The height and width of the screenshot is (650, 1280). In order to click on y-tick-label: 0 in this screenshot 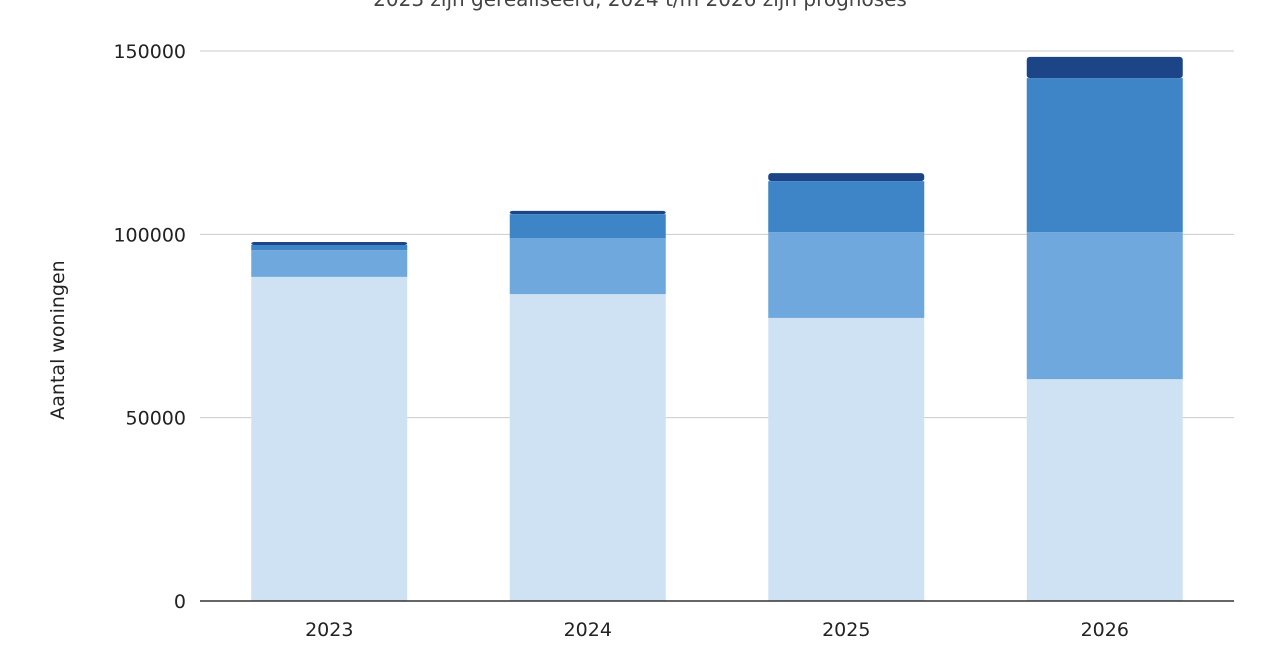, I will do `click(180, 602)`.